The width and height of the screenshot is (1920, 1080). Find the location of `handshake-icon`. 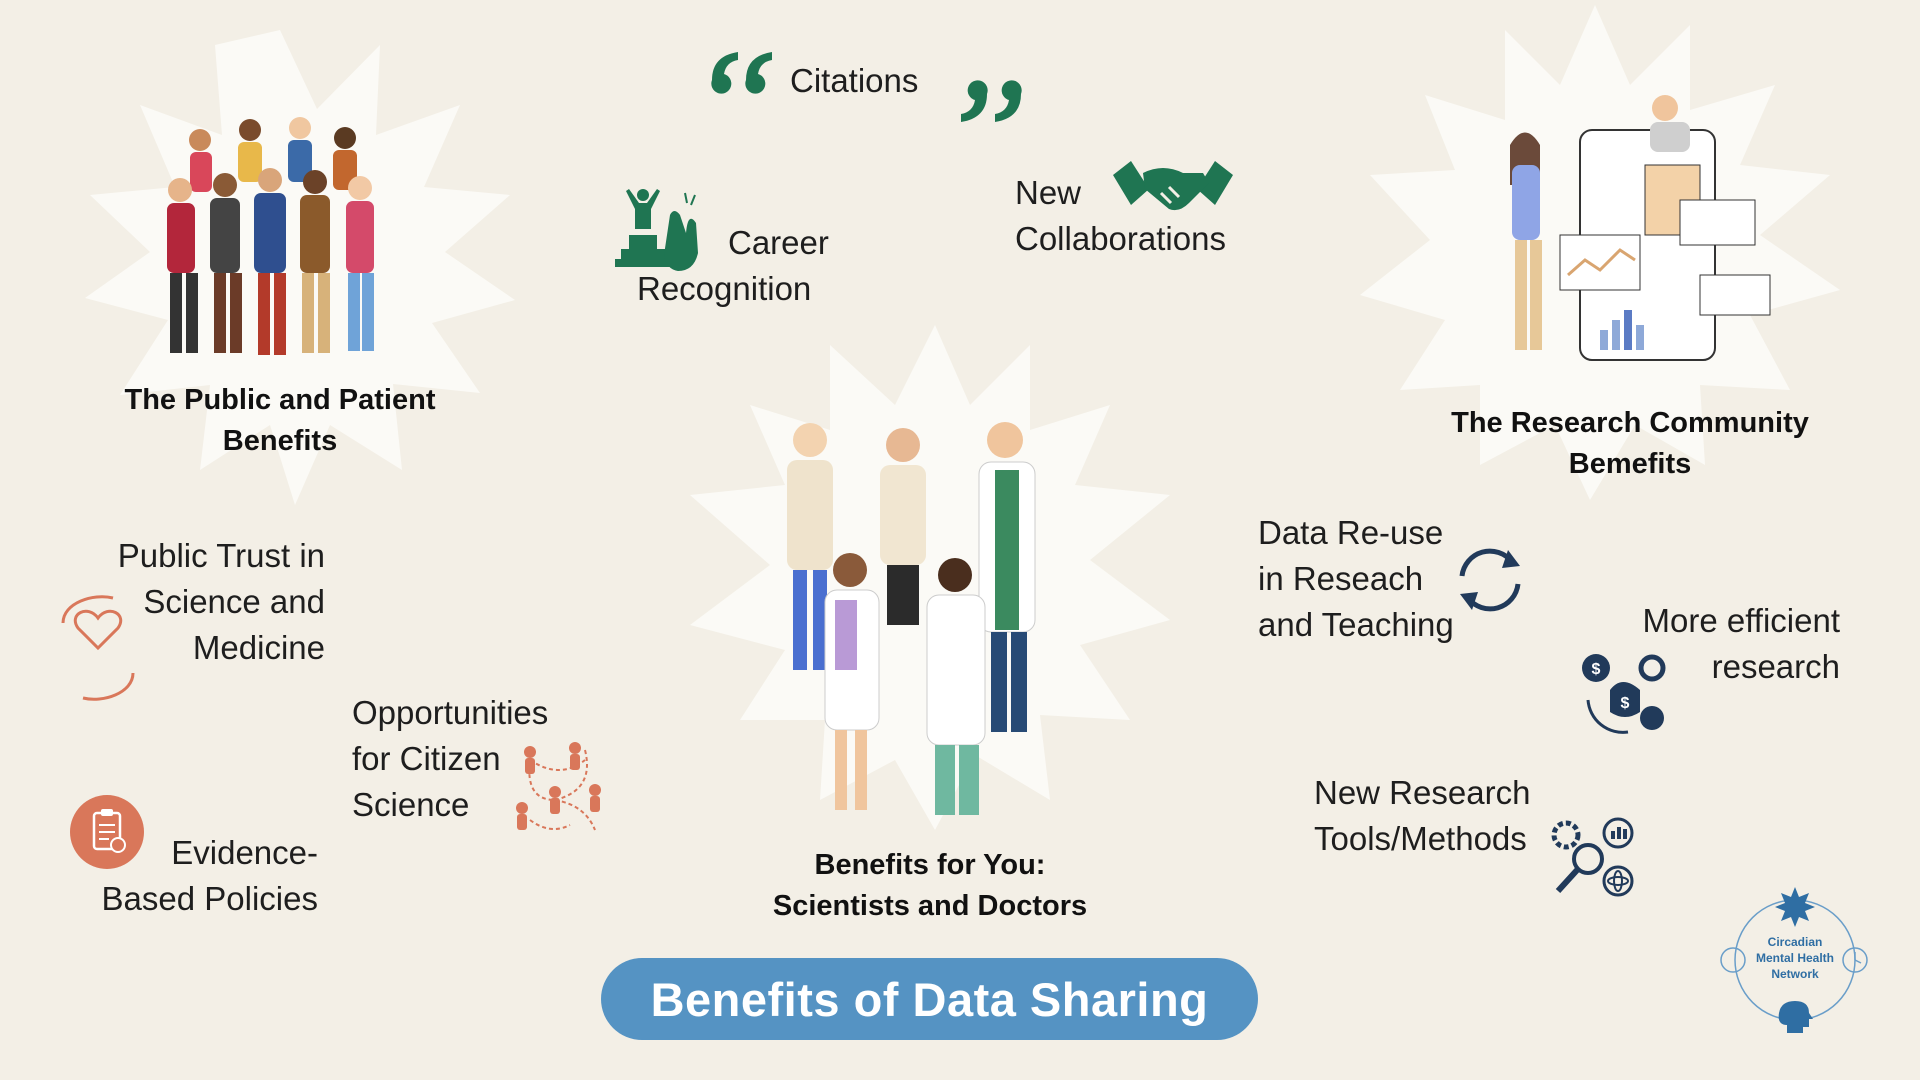

handshake-icon is located at coordinates (1173, 186).